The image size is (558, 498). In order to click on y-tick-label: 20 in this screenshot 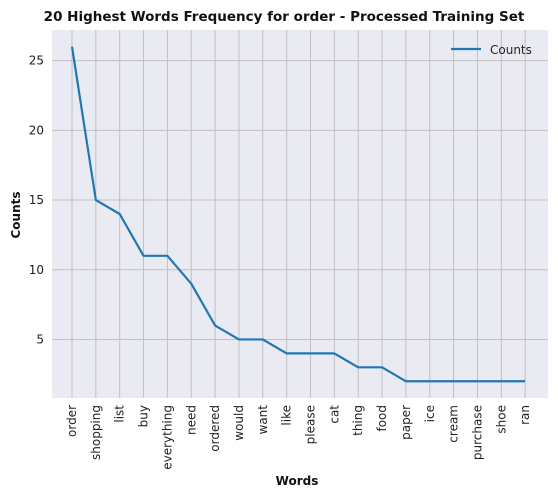, I will do `click(36, 130)`.